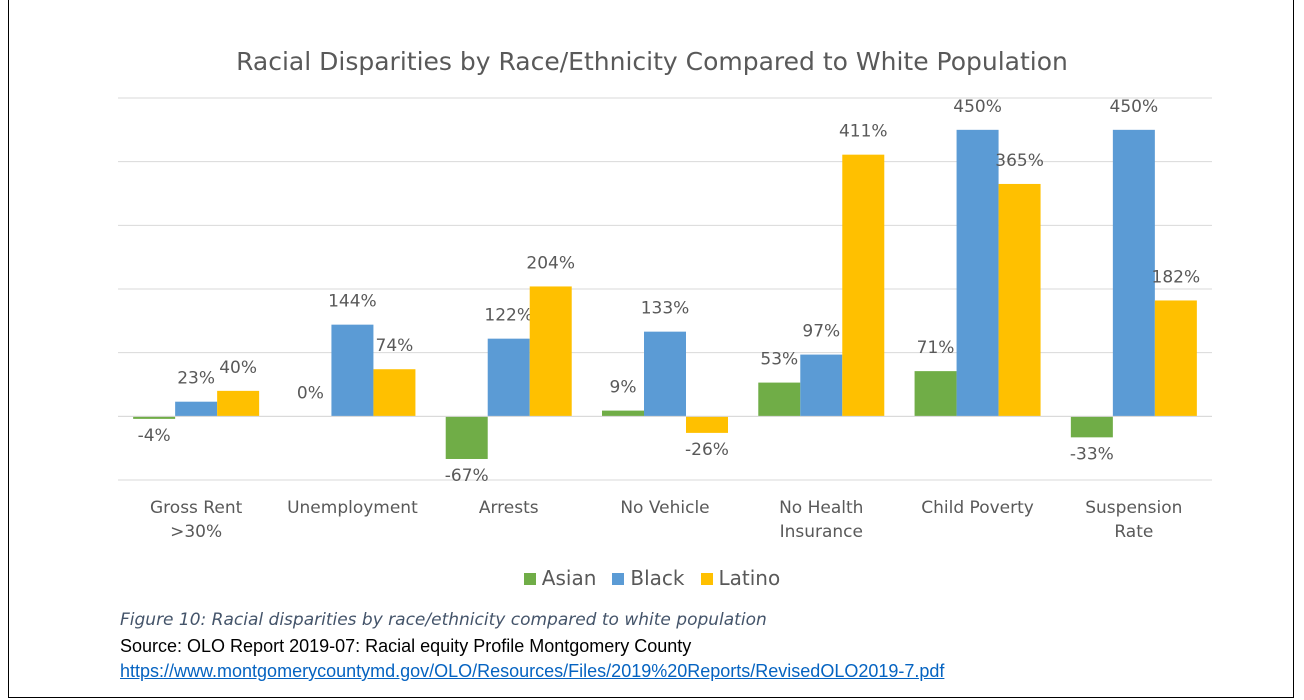  What do you see at coordinates (508, 316) in the screenshot?
I see `data-label: 122%` at bounding box center [508, 316].